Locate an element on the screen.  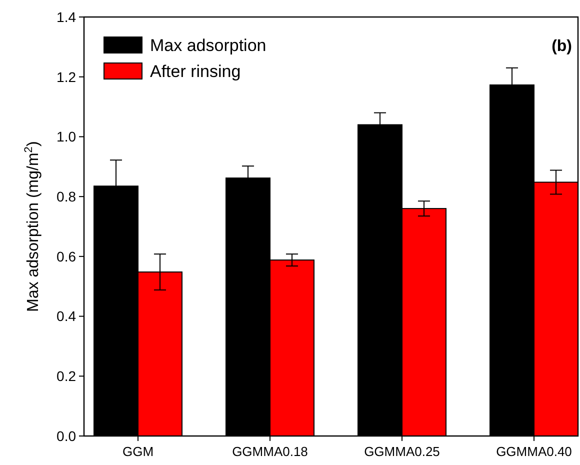
x-tick-label: GGM is located at coordinates (138, 451).